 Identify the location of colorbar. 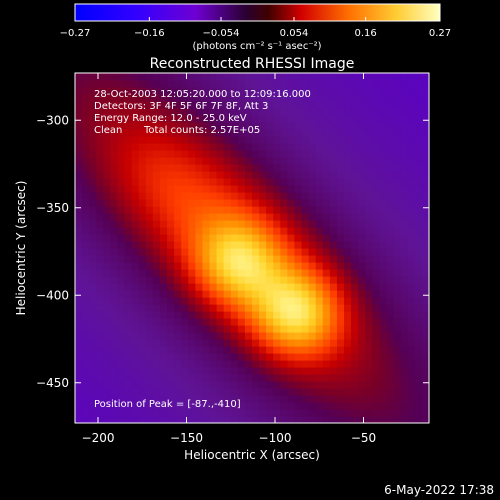
(257, 12).